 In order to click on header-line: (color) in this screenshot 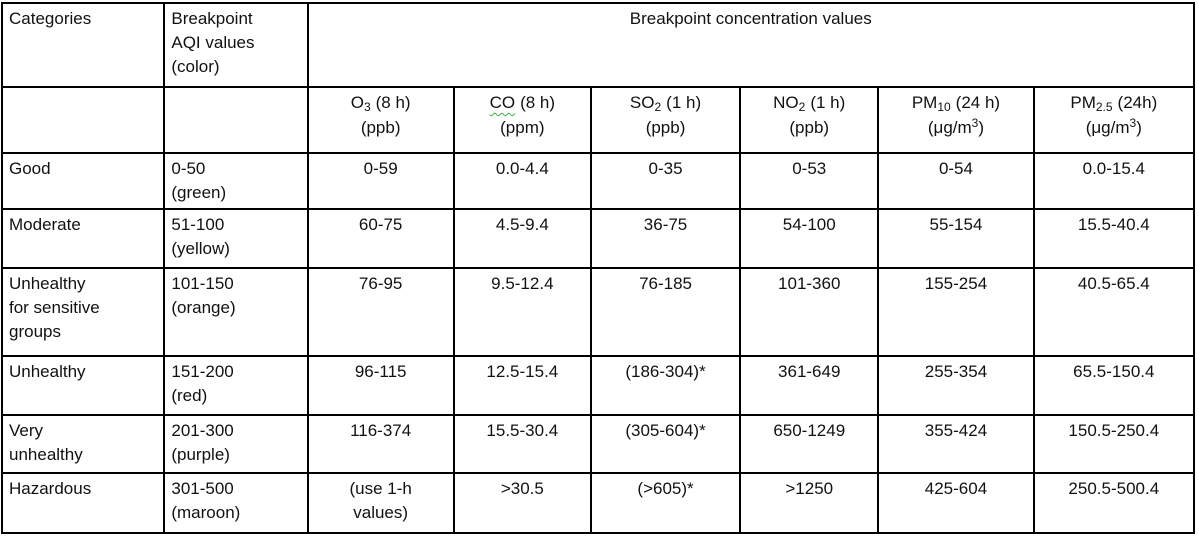, I will do `click(195, 66)`.